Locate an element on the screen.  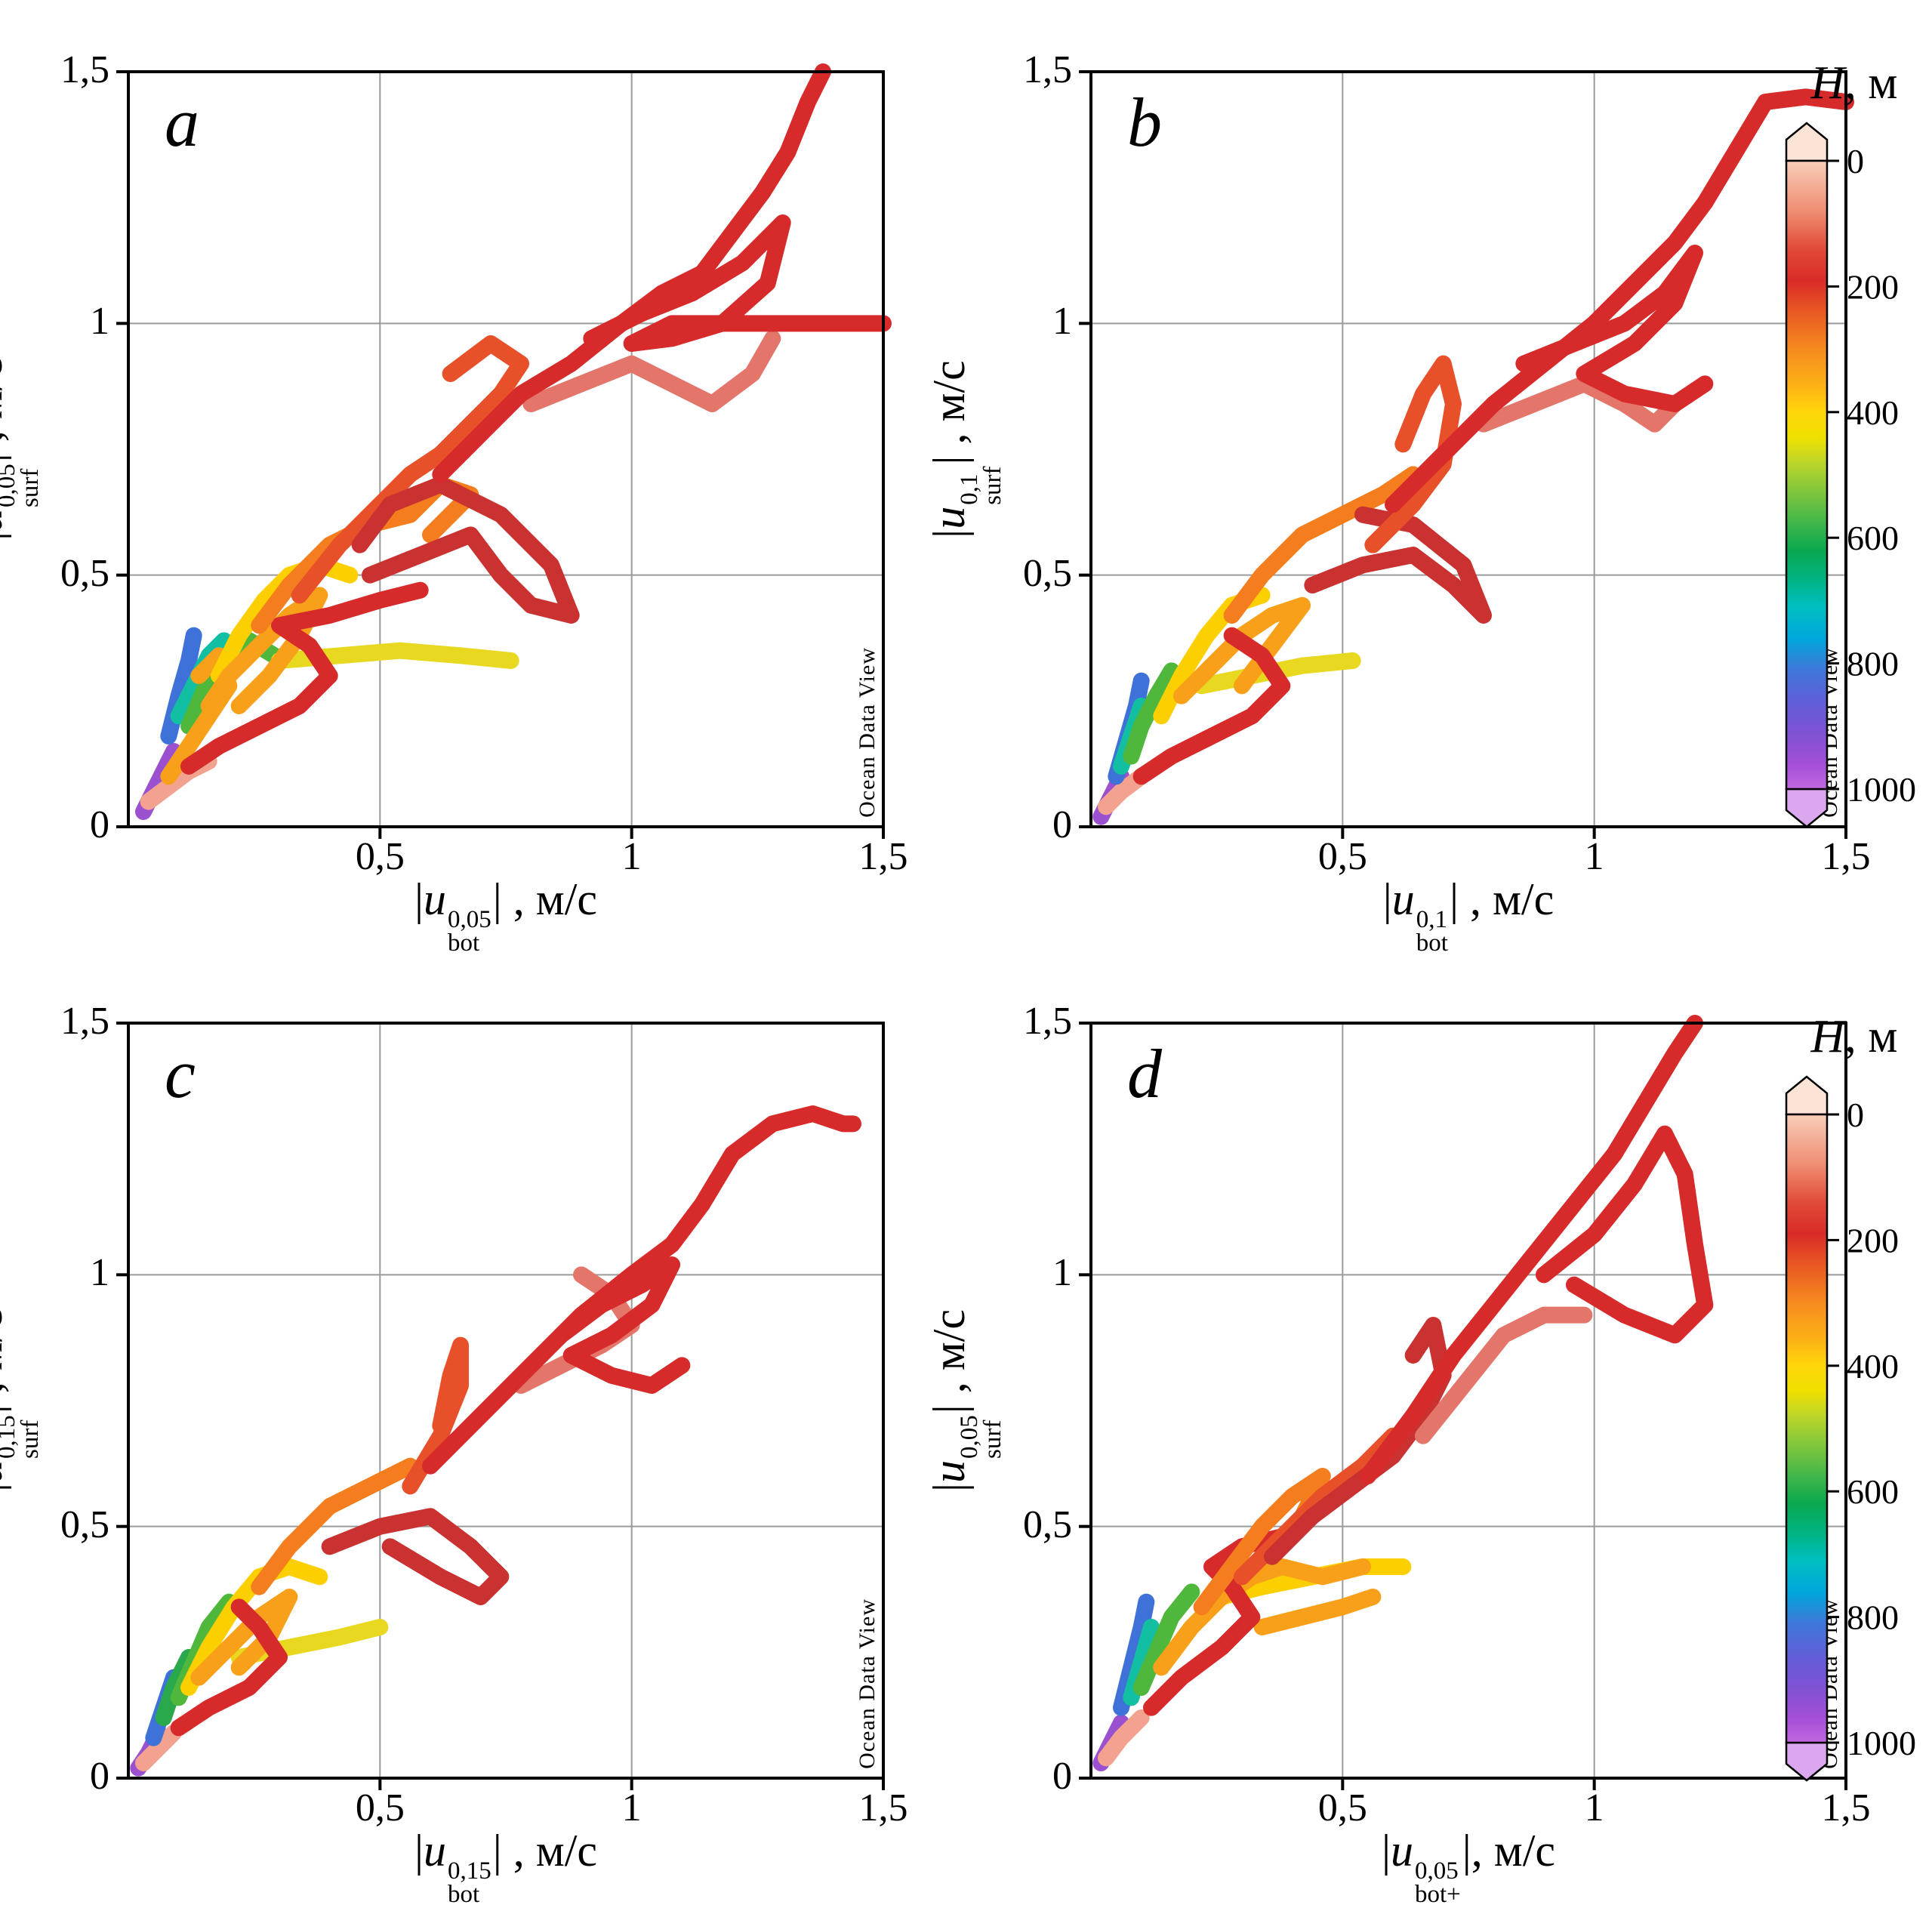
x-axis-label: |u 0,1 bot | , м/с is located at coordinates (1468, 916).